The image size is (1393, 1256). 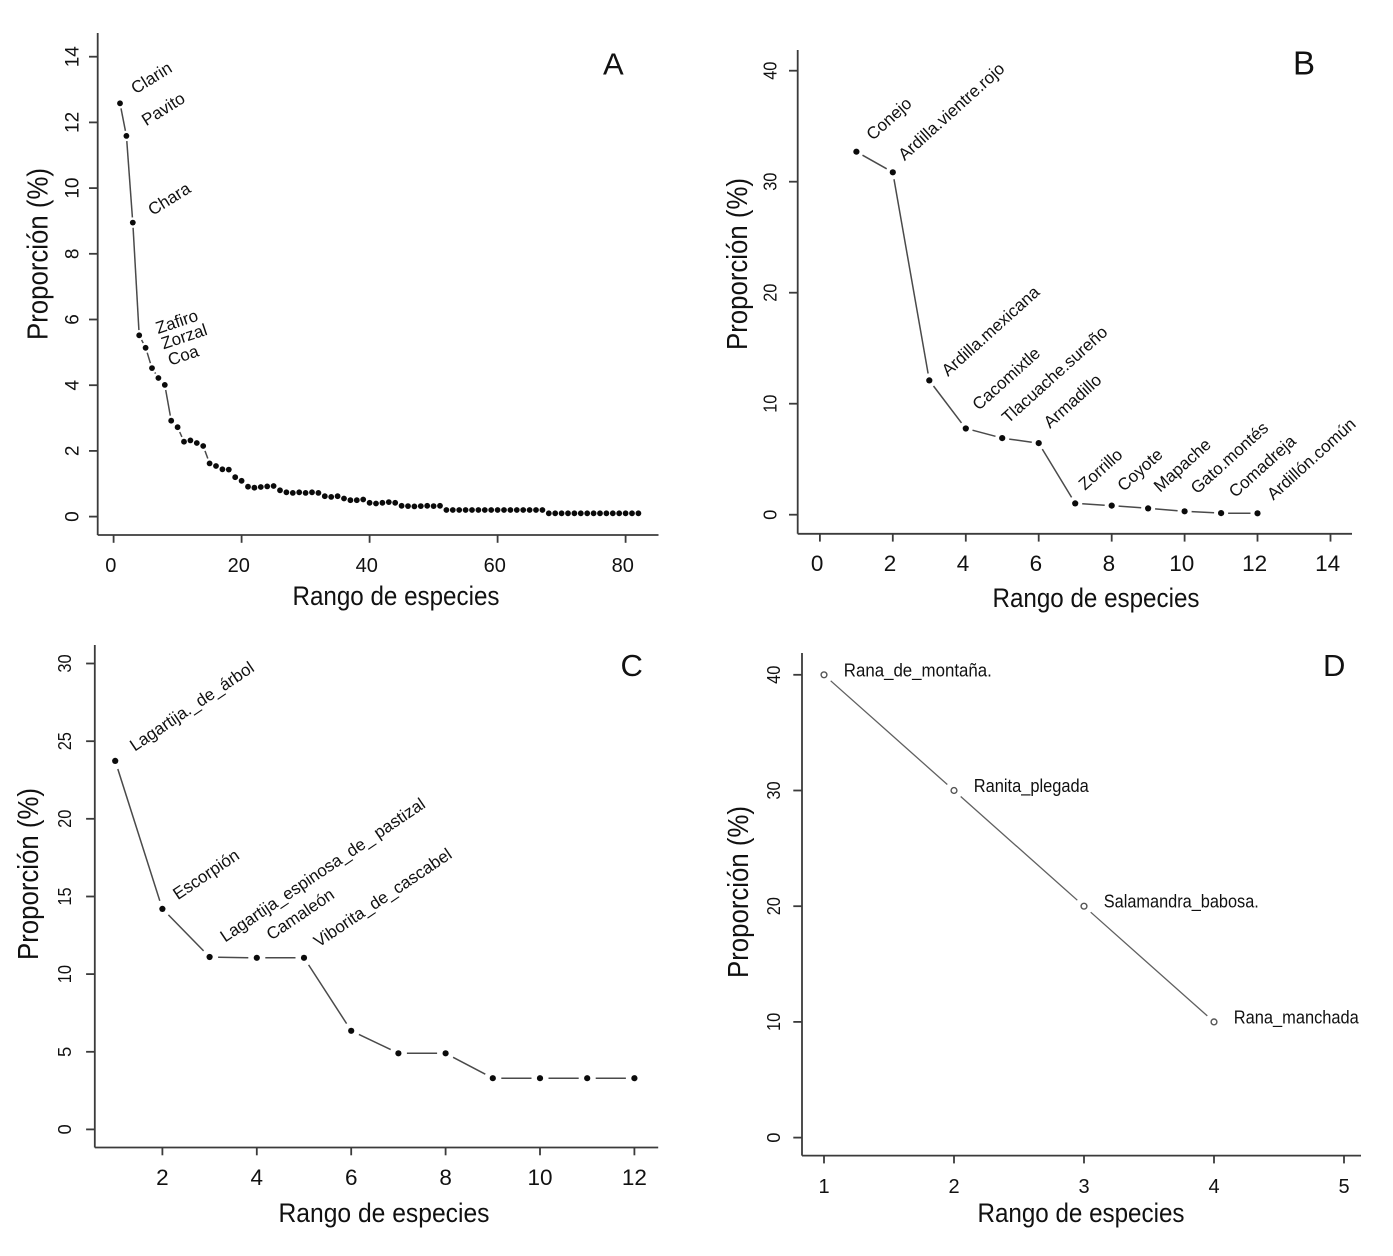 What do you see at coordinates (1083, 1187) in the screenshot?
I see `svg-text: 3` at bounding box center [1083, 1187].